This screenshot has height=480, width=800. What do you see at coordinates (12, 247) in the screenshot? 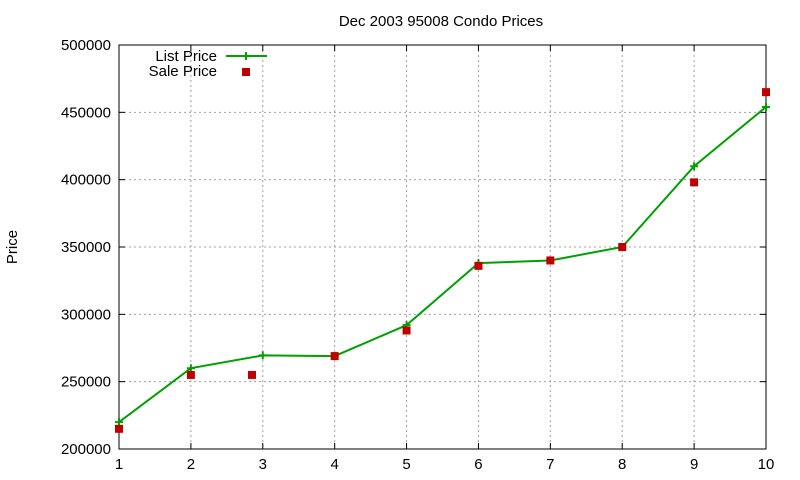
I see `y-axis-label: Price` at bounding box center [12, 247].